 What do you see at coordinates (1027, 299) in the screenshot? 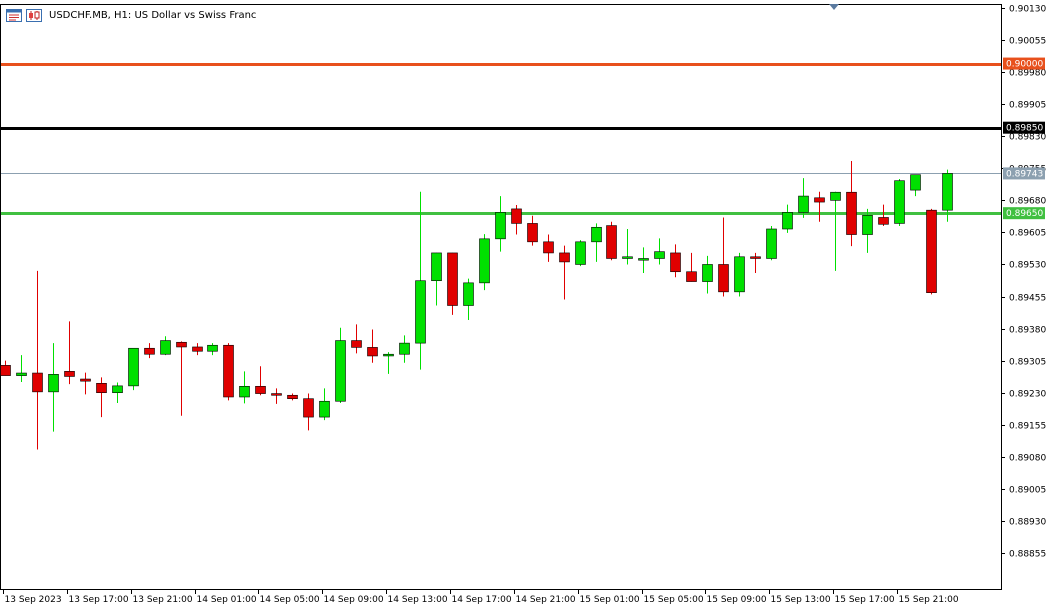
I see `y-tick-label: 0.89455` at bounding box center [1027, 299].